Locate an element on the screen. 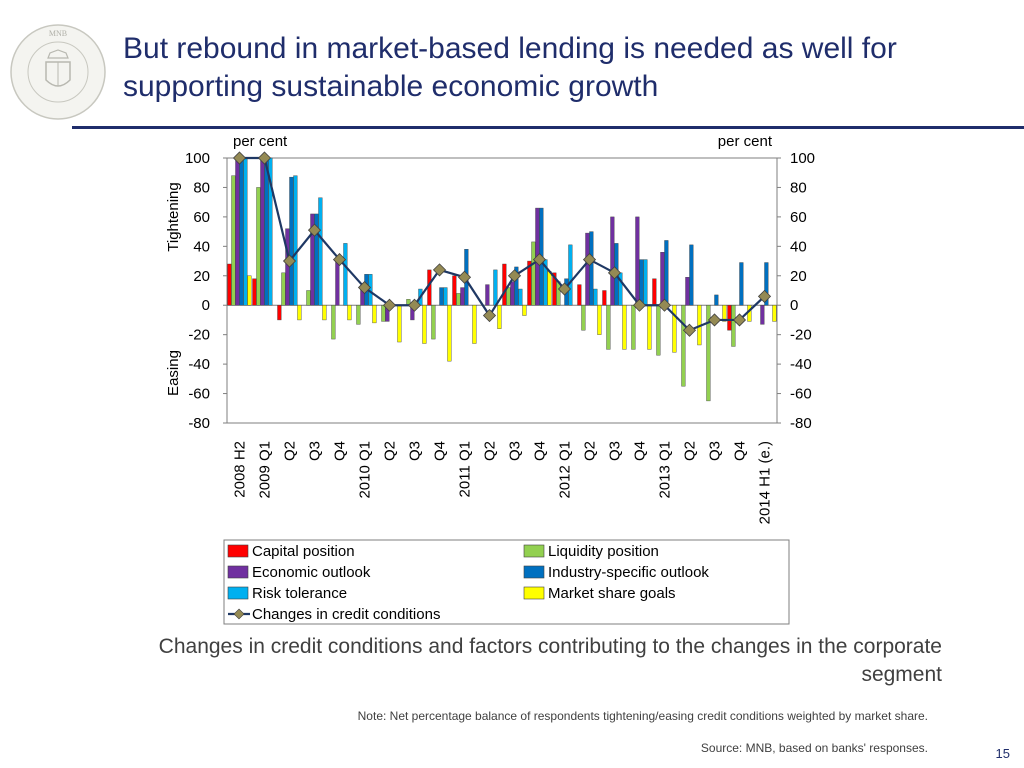 Image resolution: width=1024 pixels, height=768 pixels. legend-swatch-liquidity is located at coordinates (534, 551).